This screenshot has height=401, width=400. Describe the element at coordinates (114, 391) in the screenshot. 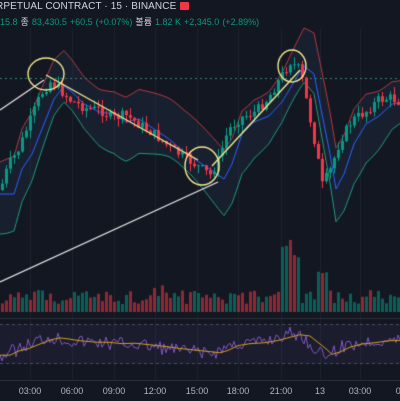

I see `time-axis-label: 09:00` at that location.